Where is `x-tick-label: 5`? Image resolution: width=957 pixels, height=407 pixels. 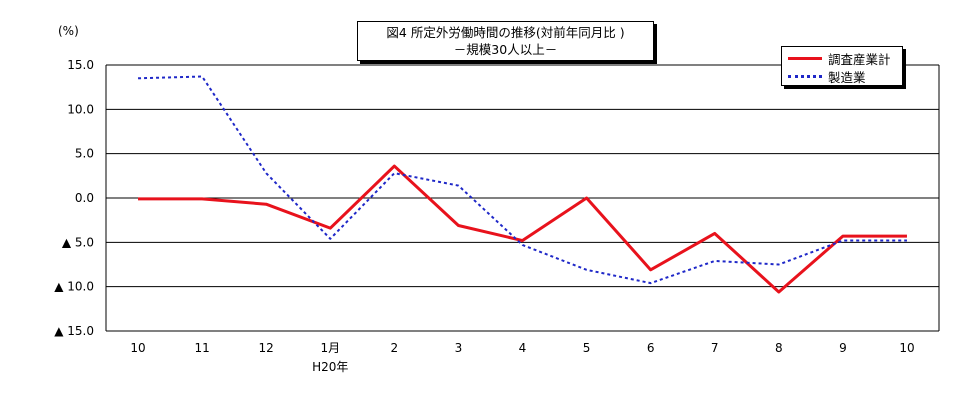 x-tick-label: 5 is located at coordinates (587, 348).